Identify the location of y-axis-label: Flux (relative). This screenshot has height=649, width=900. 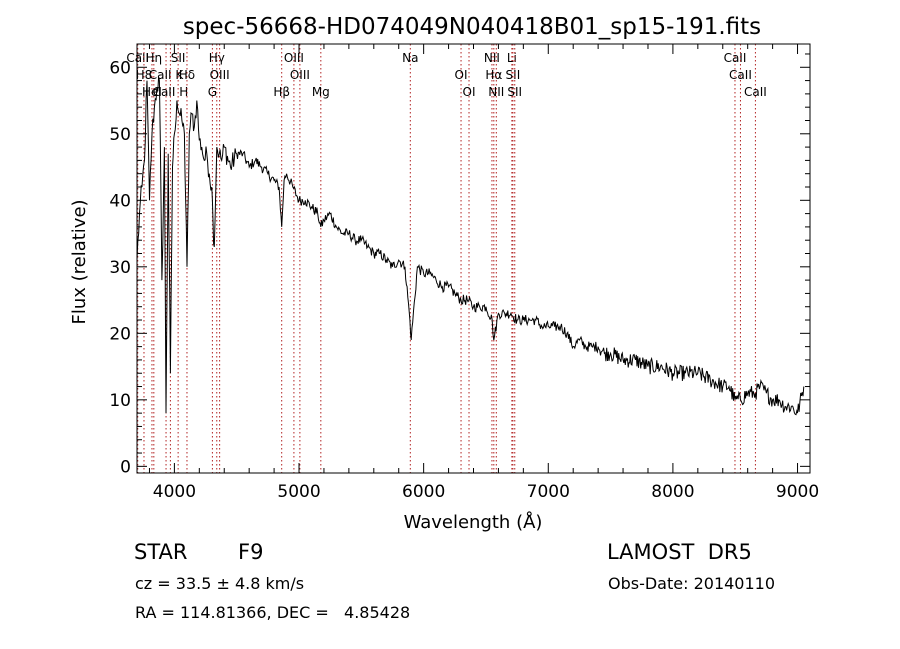
(79, 261).